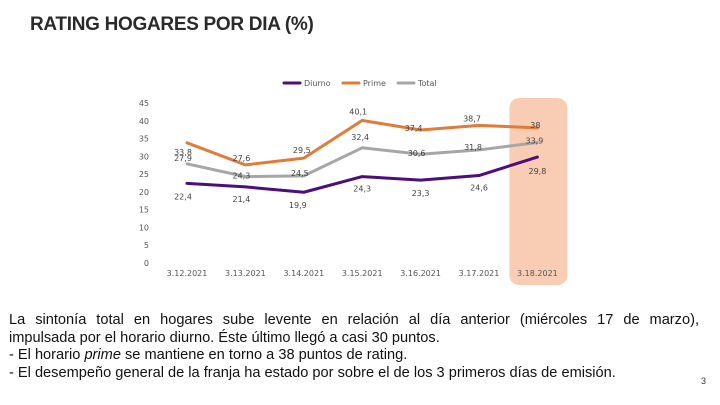 This screenshot has height=405, width=720. I want to click on data-label-diurno: 24,6, so click(479, 188).